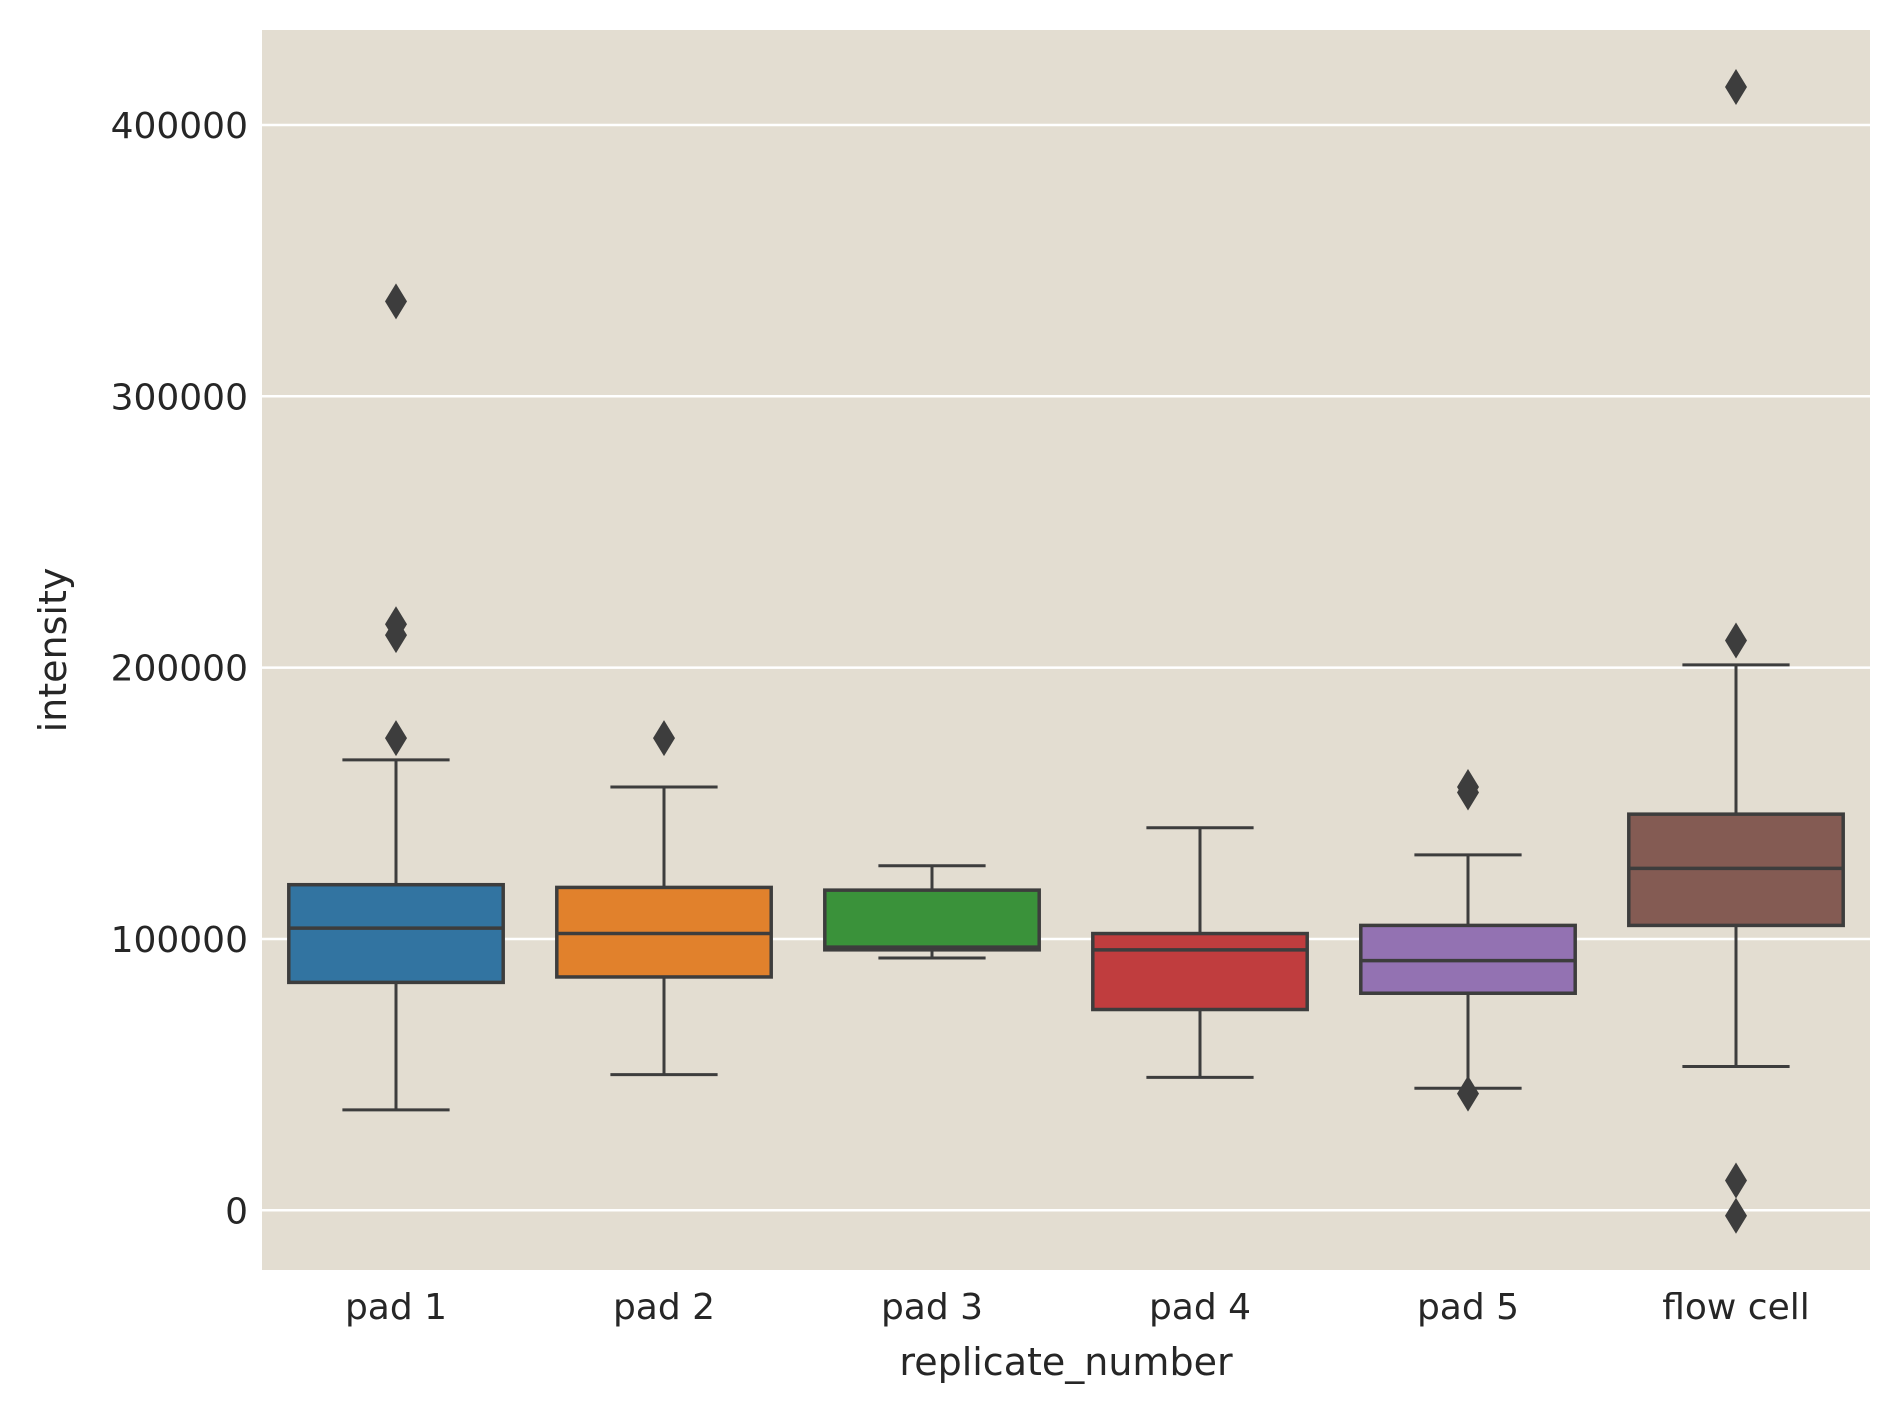 Image resolution: width=1890 pixels, height=1409 pixels. What do you see at coordinates (396, 1307) in the screenshot?
I see `x-tick-label: pad 1` at bounding box center [396, 1307].